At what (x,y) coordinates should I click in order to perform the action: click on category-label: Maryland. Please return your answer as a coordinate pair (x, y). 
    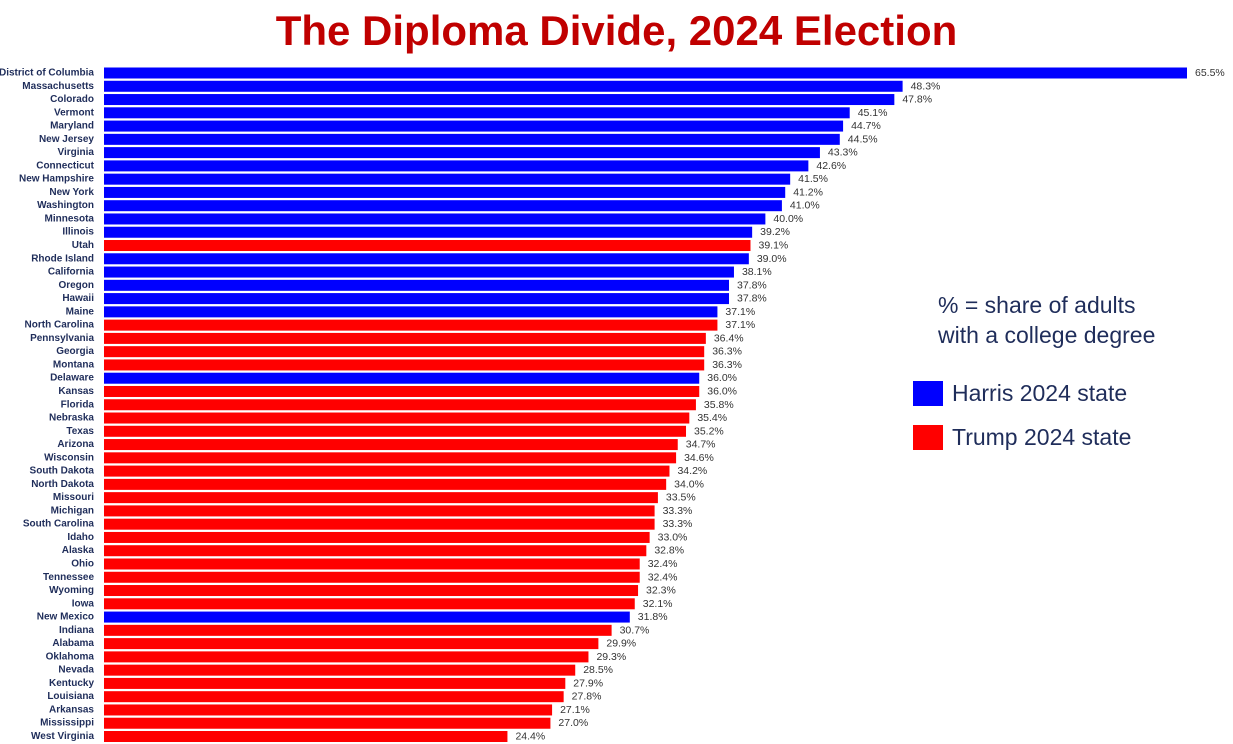
    Looking at the image, I should click on (72, 126).